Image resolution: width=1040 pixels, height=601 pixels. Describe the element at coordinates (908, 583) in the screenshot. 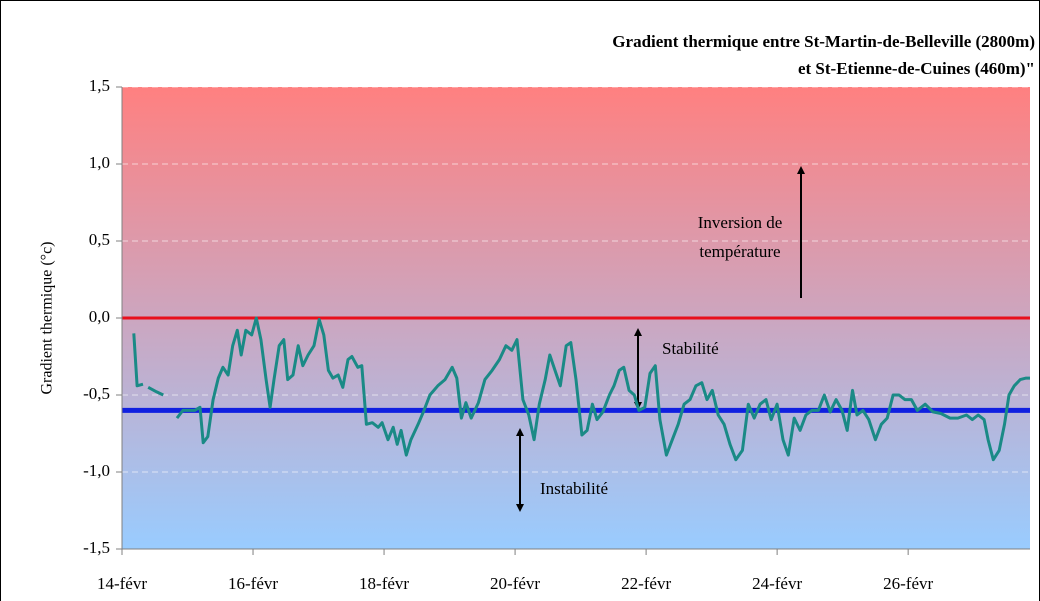

I see `x-tick-label: 26-févr` at that location.